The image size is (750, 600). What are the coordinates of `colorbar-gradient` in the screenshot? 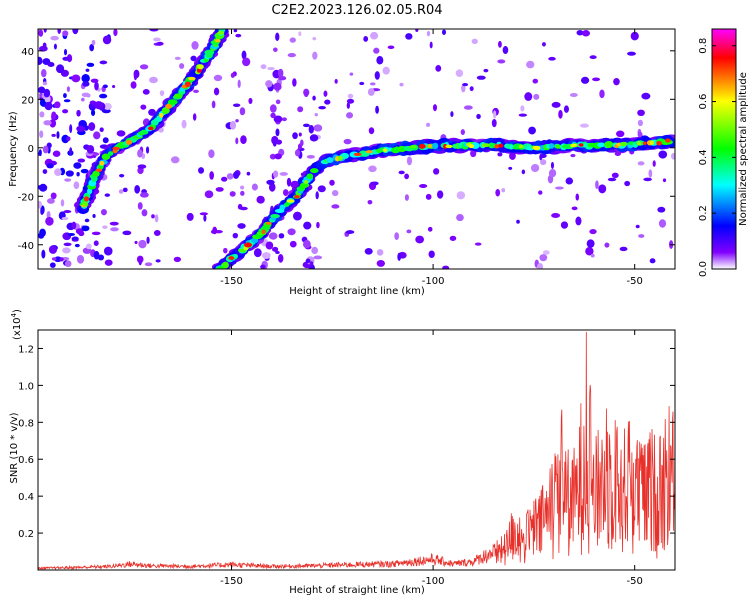 It's located at (724, 149).